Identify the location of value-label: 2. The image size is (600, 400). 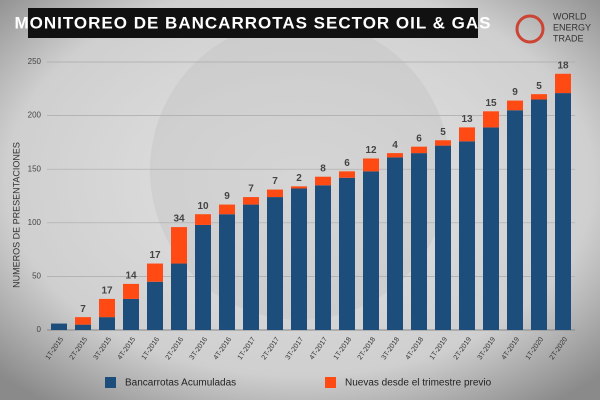
(299, 178).